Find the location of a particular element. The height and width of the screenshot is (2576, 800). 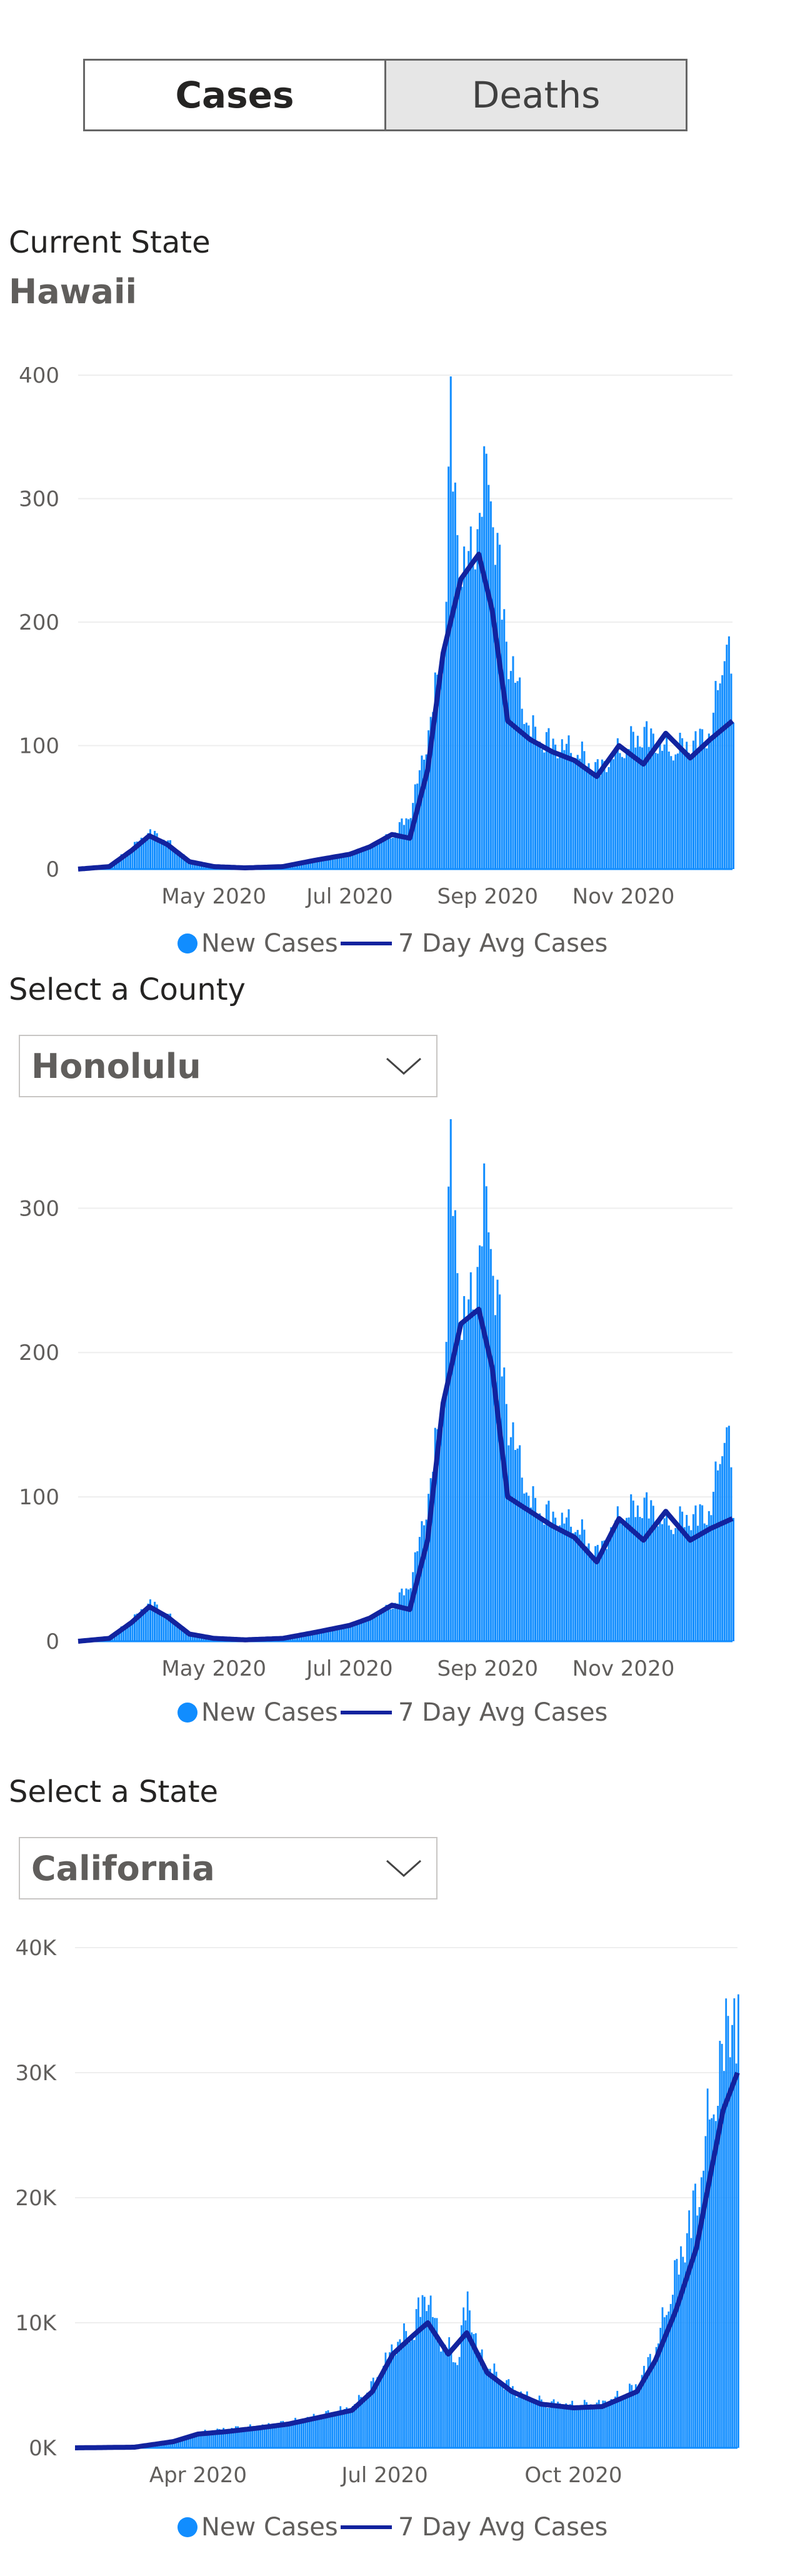

chevron-down-icon is located at coordinates (403, 1868).